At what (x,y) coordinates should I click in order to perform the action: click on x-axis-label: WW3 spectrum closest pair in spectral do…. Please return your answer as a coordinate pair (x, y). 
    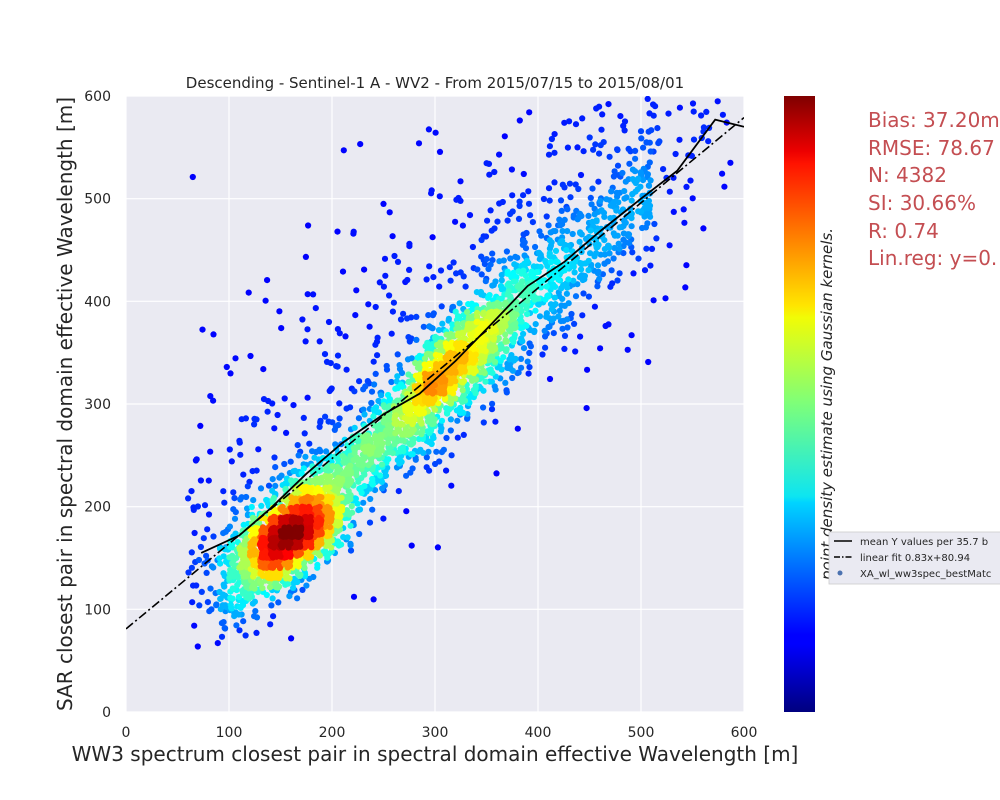
    Looking at the image, I should click on (435, 754).